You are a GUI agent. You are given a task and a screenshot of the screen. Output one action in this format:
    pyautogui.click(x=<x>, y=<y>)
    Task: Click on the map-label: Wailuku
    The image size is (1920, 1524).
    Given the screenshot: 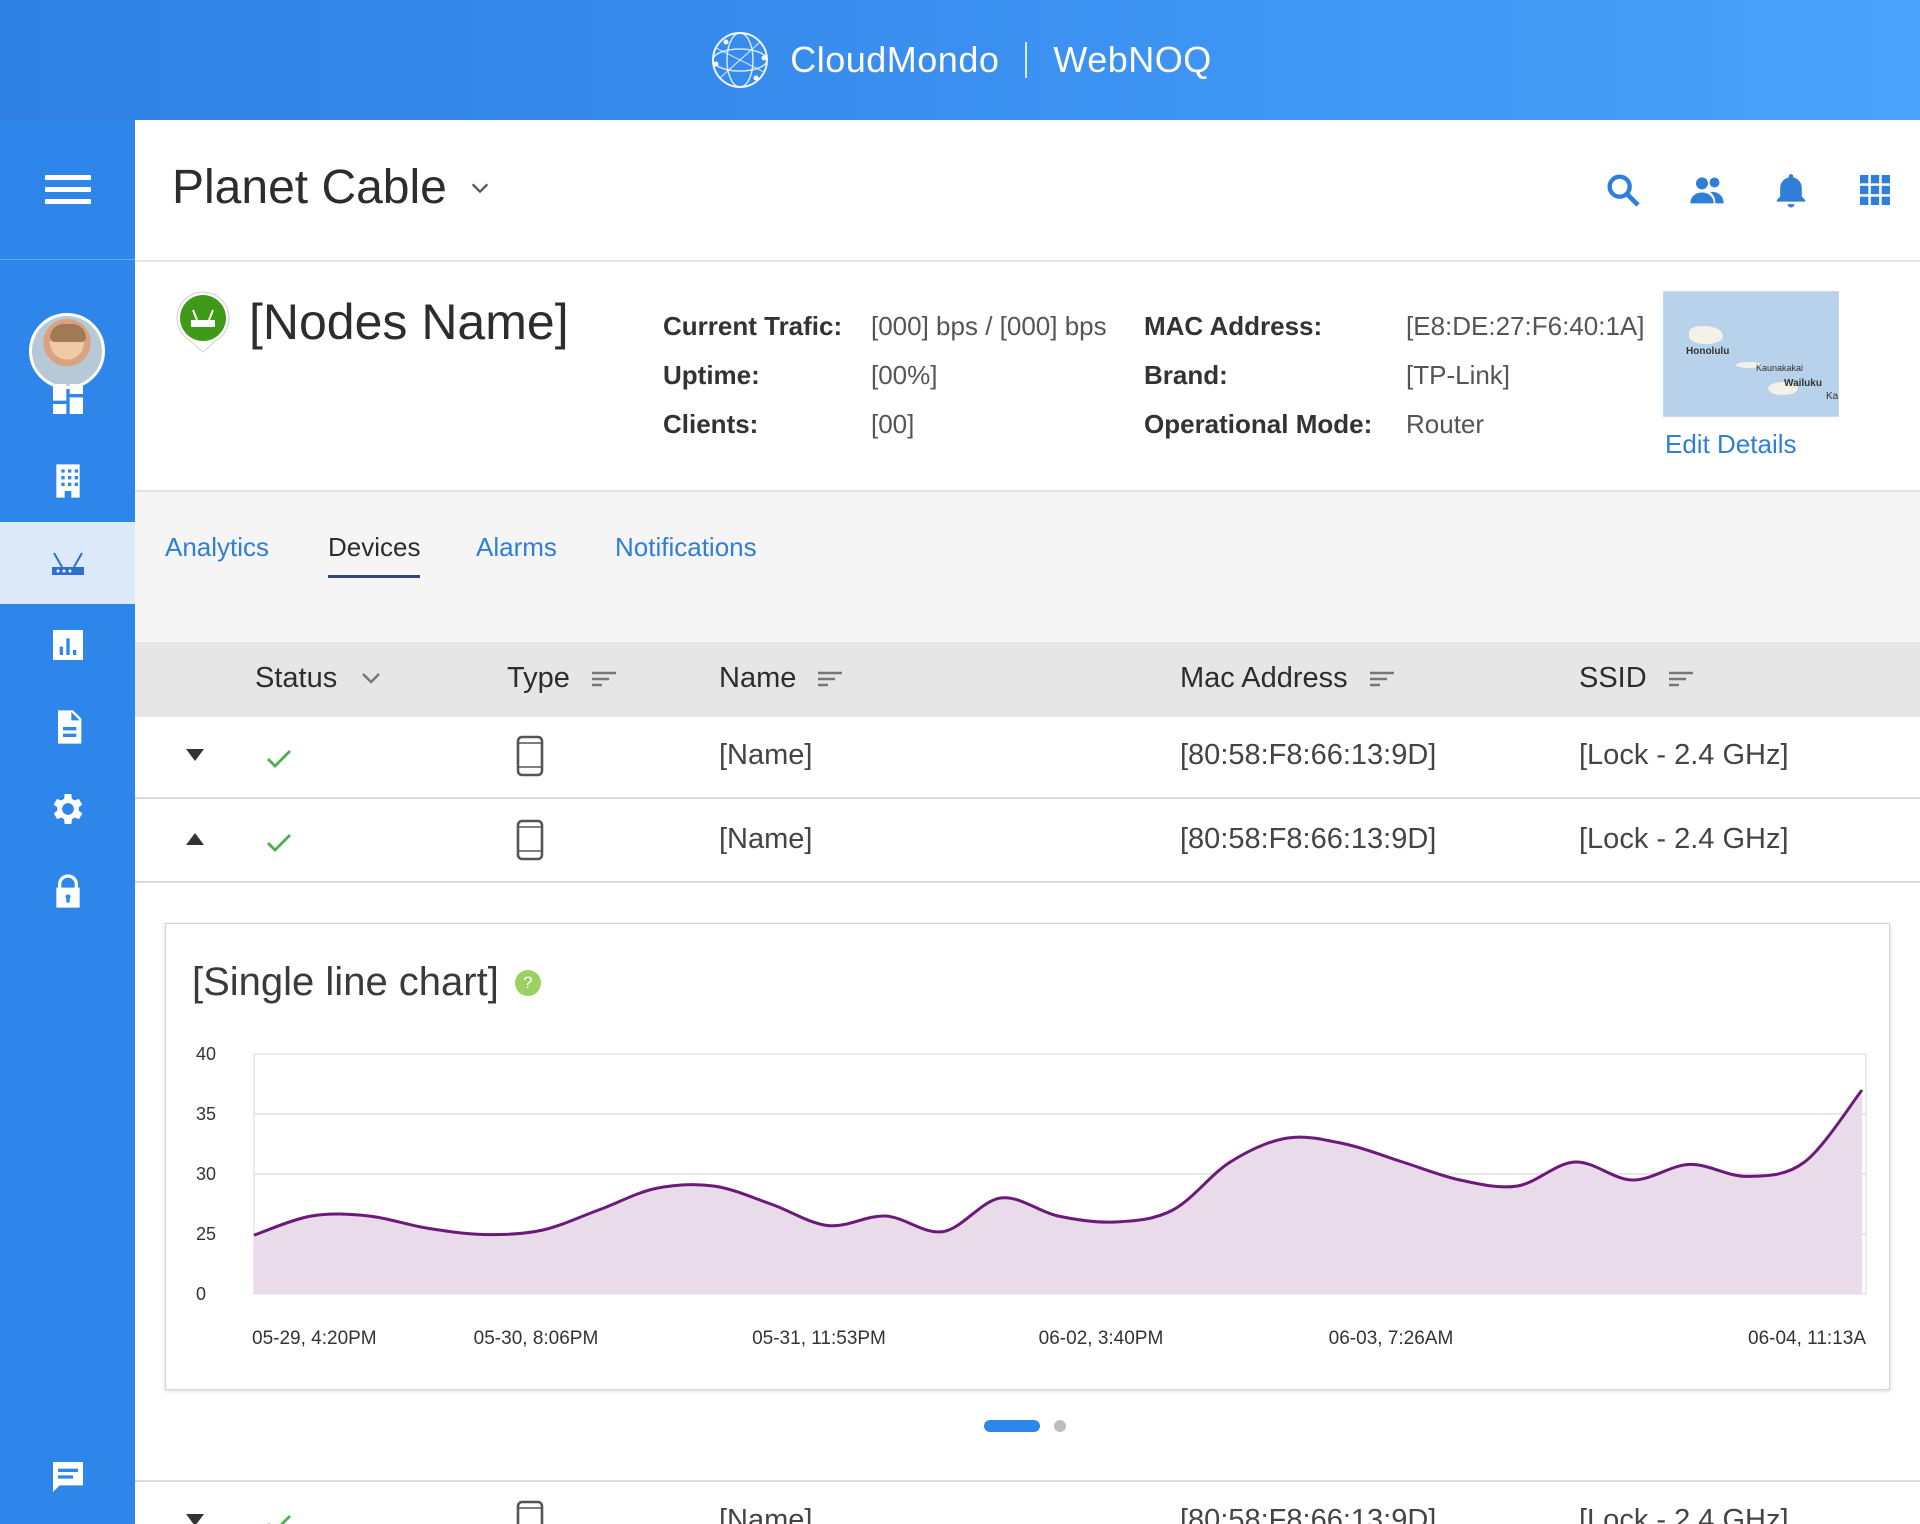 What is the action you would take?
    pyautogui.click(x=1803, y=383)
    